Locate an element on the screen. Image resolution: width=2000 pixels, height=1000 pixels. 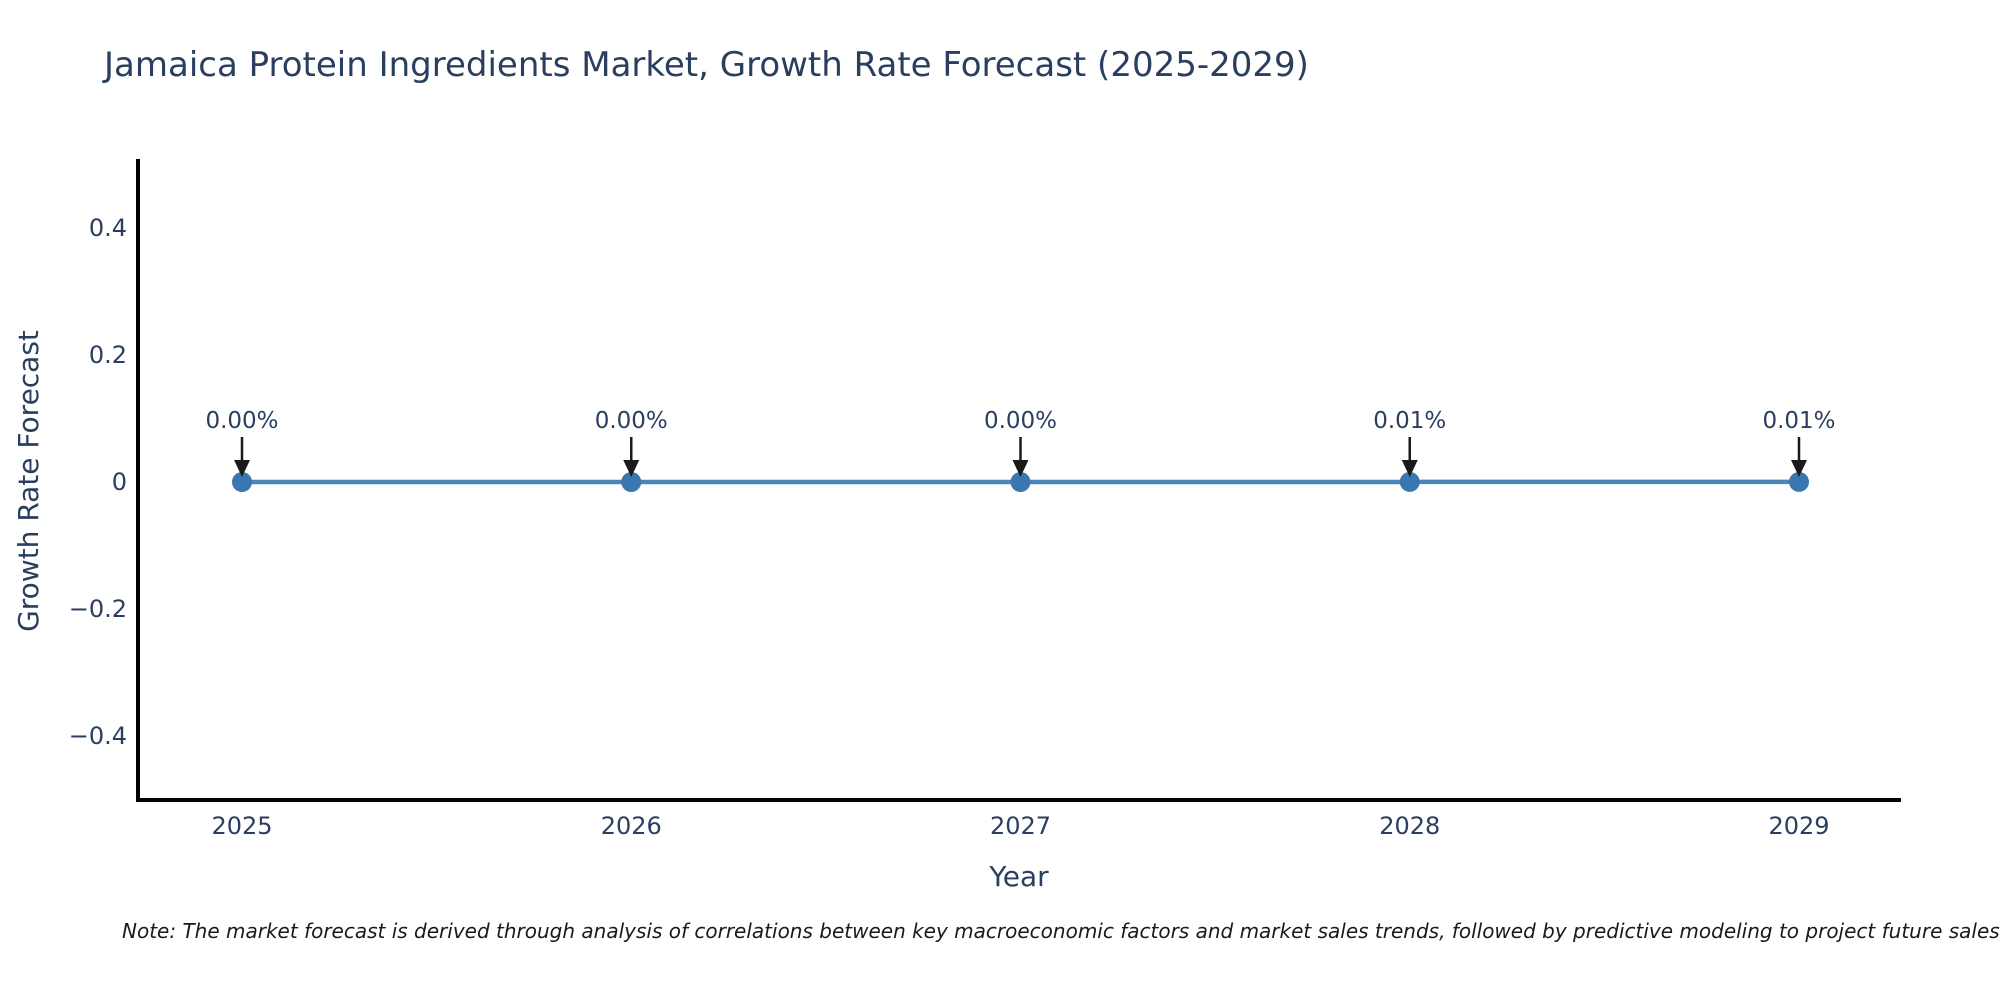
x-tick-label: 2028 is located at coordinates (1409, 826).